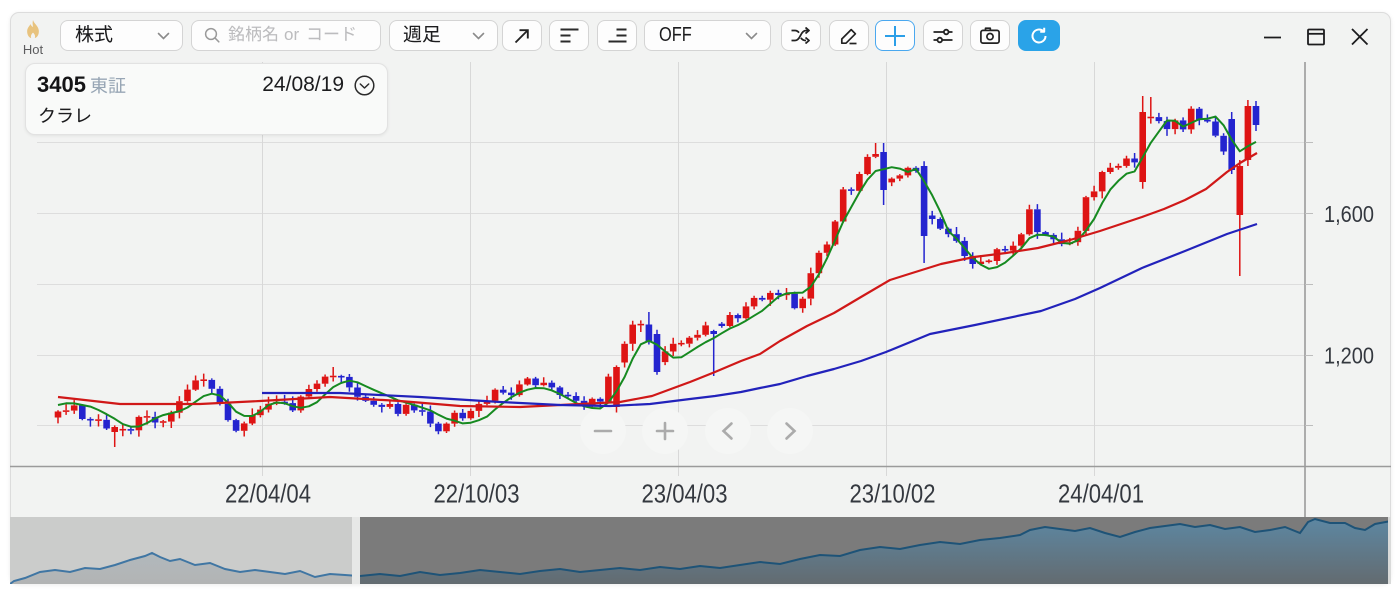 The width and height of the screenshot is (1398, 589). I want to click on svg-text: 22/04/04, so click(268, 494).